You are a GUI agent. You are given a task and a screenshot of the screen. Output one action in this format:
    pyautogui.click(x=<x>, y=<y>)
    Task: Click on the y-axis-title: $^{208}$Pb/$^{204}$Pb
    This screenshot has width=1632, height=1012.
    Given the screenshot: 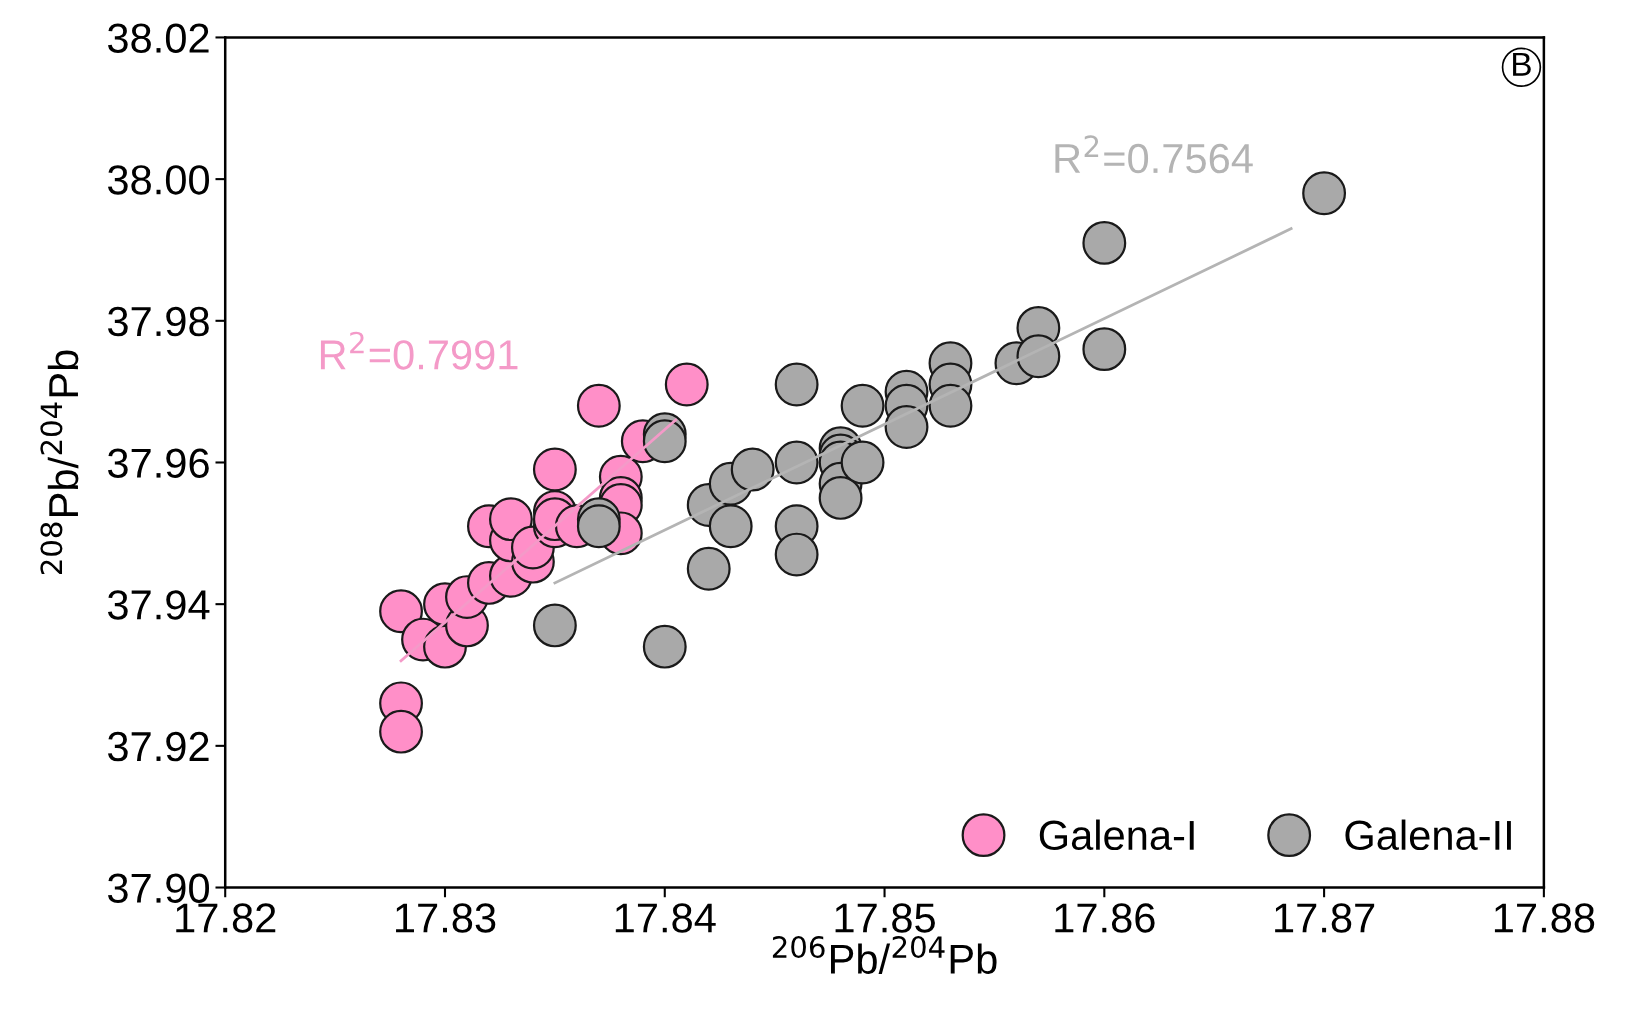 What is the action you would take?
    pyautogui.click(x=59, y=462)
    